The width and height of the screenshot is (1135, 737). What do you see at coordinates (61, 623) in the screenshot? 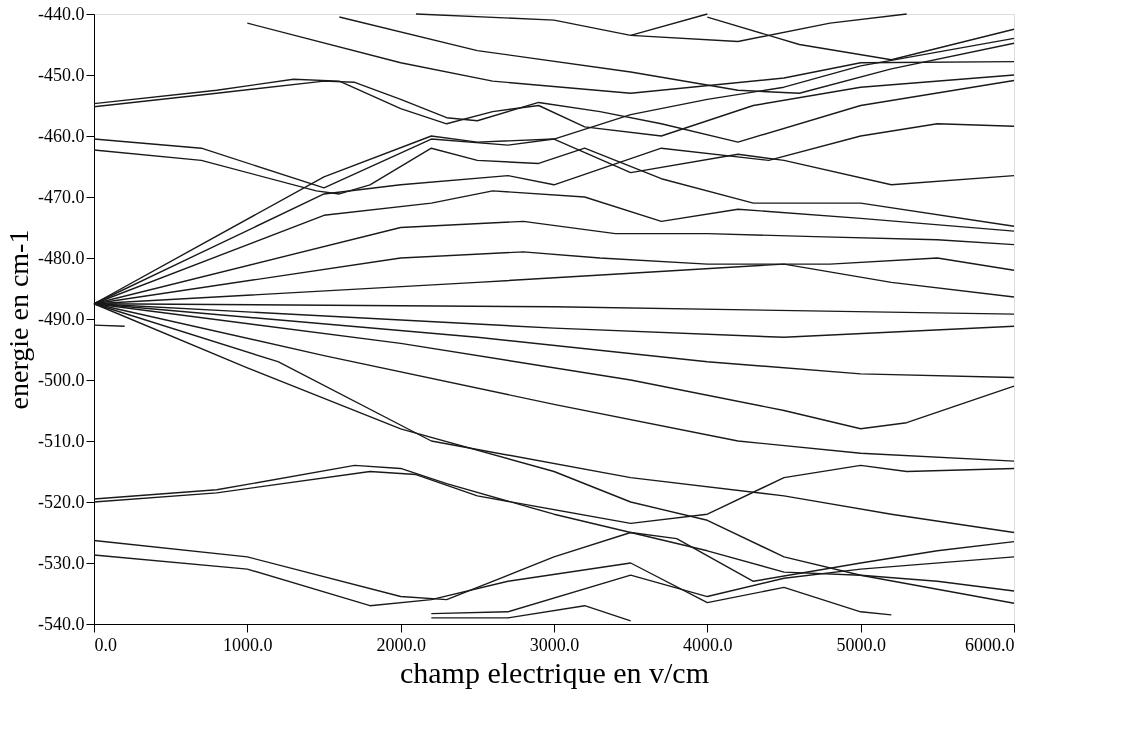
I see `y-tick-label: -540.0` at bounding box center [61, 623].